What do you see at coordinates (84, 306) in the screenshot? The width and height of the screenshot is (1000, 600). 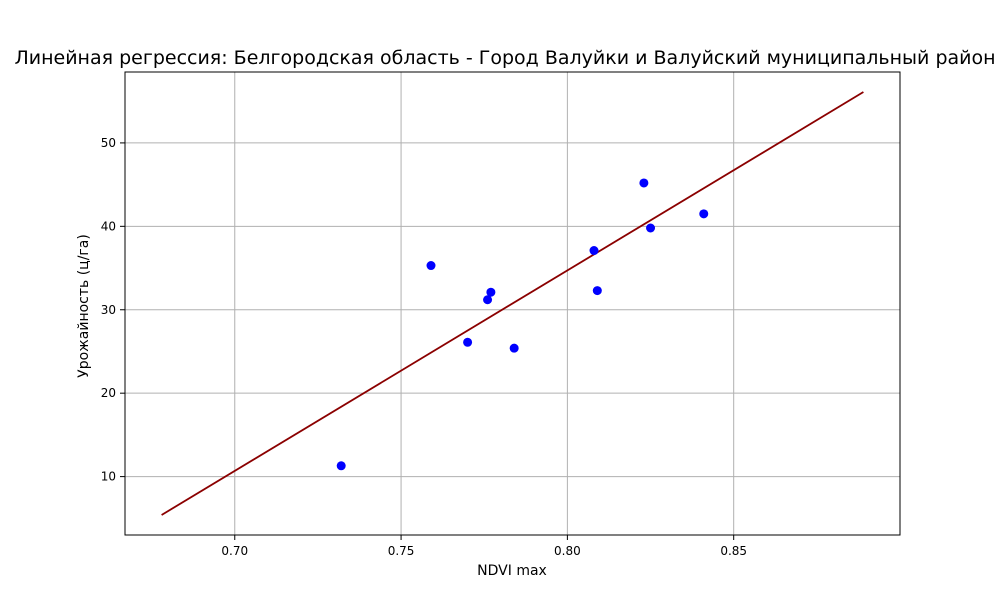 I see `y-axis-label: Урожайность (ц/га)` at bounding box center [84, 306].